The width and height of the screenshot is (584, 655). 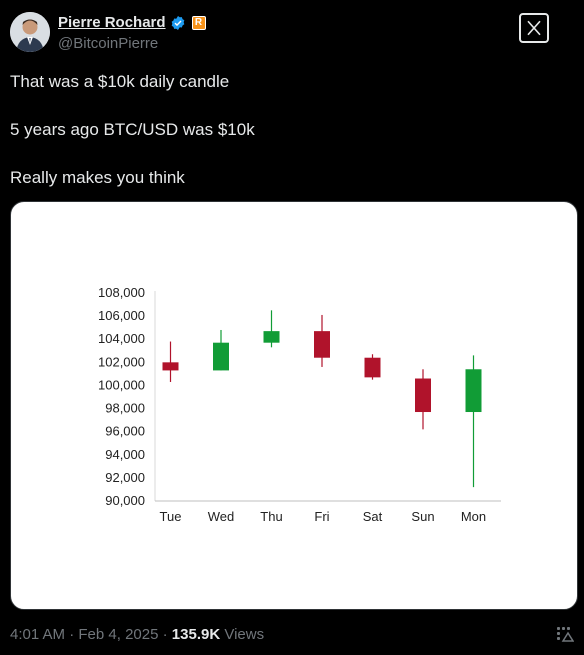 I want to click on y-tick-label: 108,000, so click(x=121, y=292).